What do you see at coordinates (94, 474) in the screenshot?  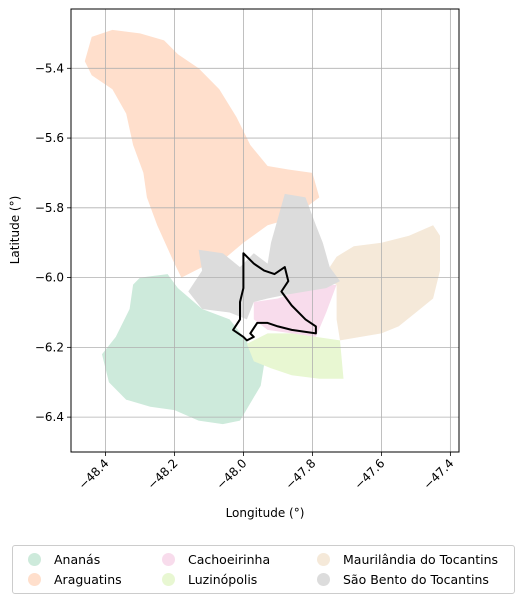 I see `x-tick-label: −48.4` at bounding box center [94, 474].